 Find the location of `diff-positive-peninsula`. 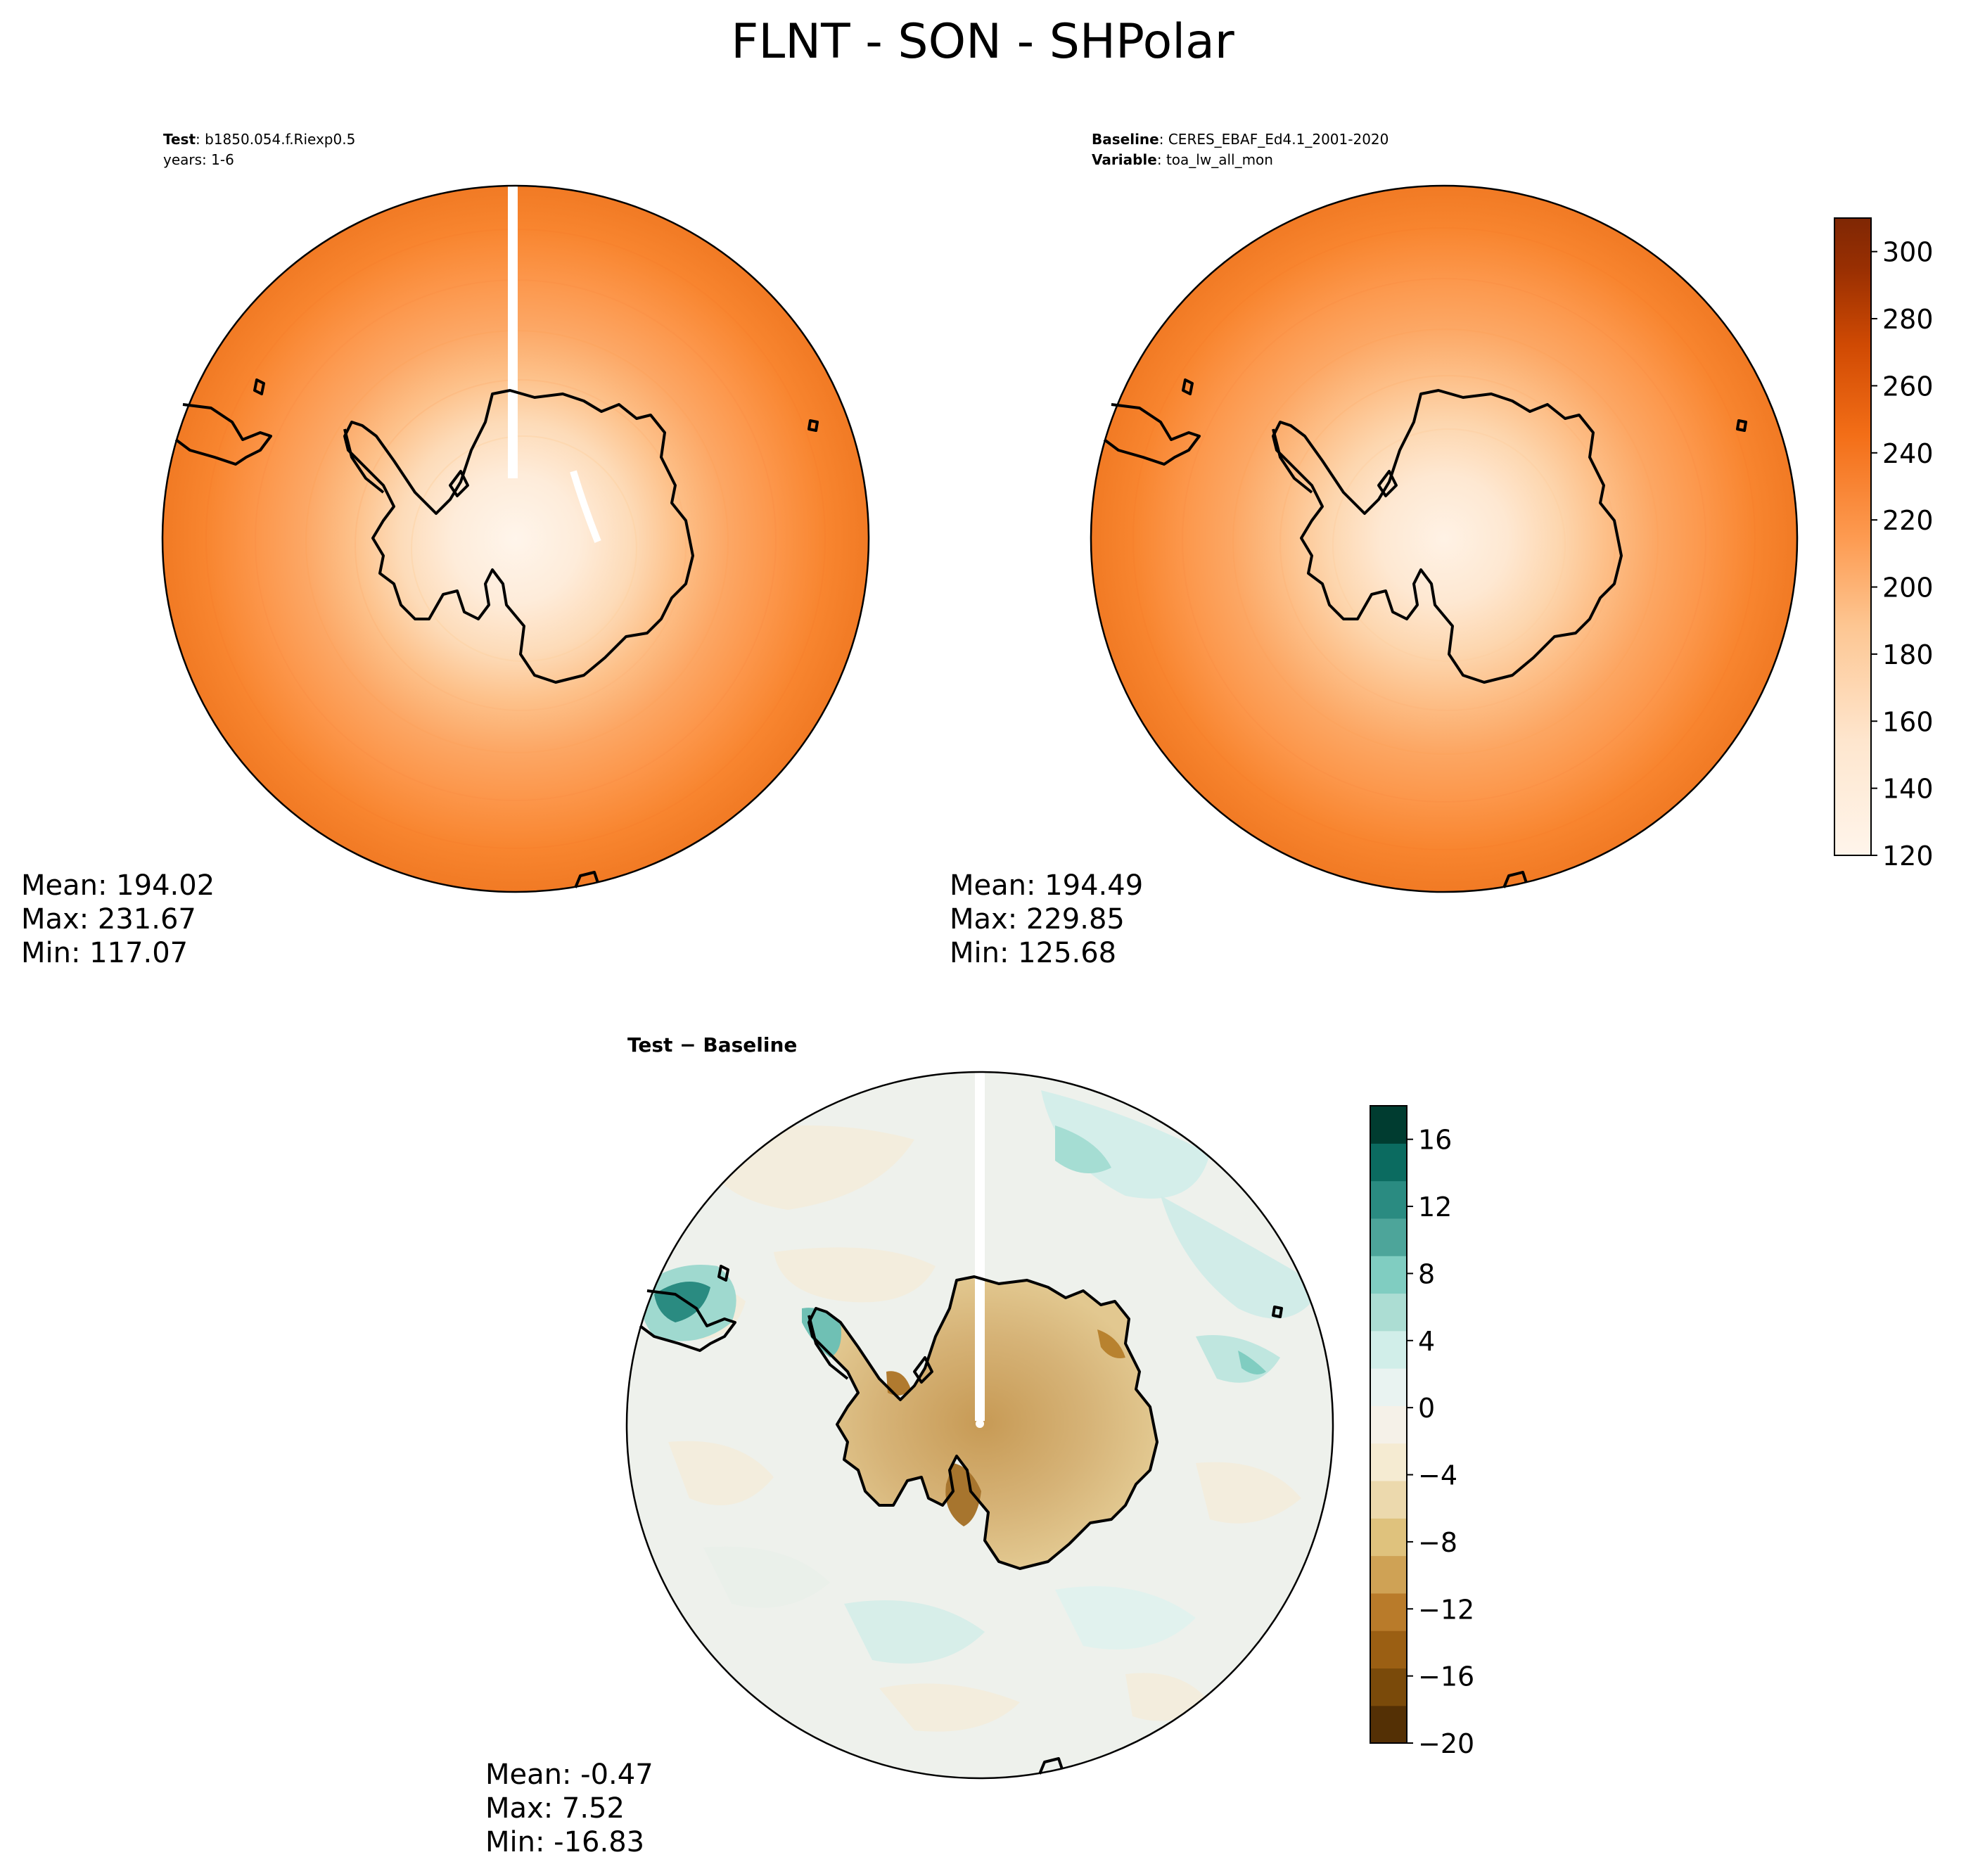

diff-positive-peninsula is located at coordinates (821, 1333).